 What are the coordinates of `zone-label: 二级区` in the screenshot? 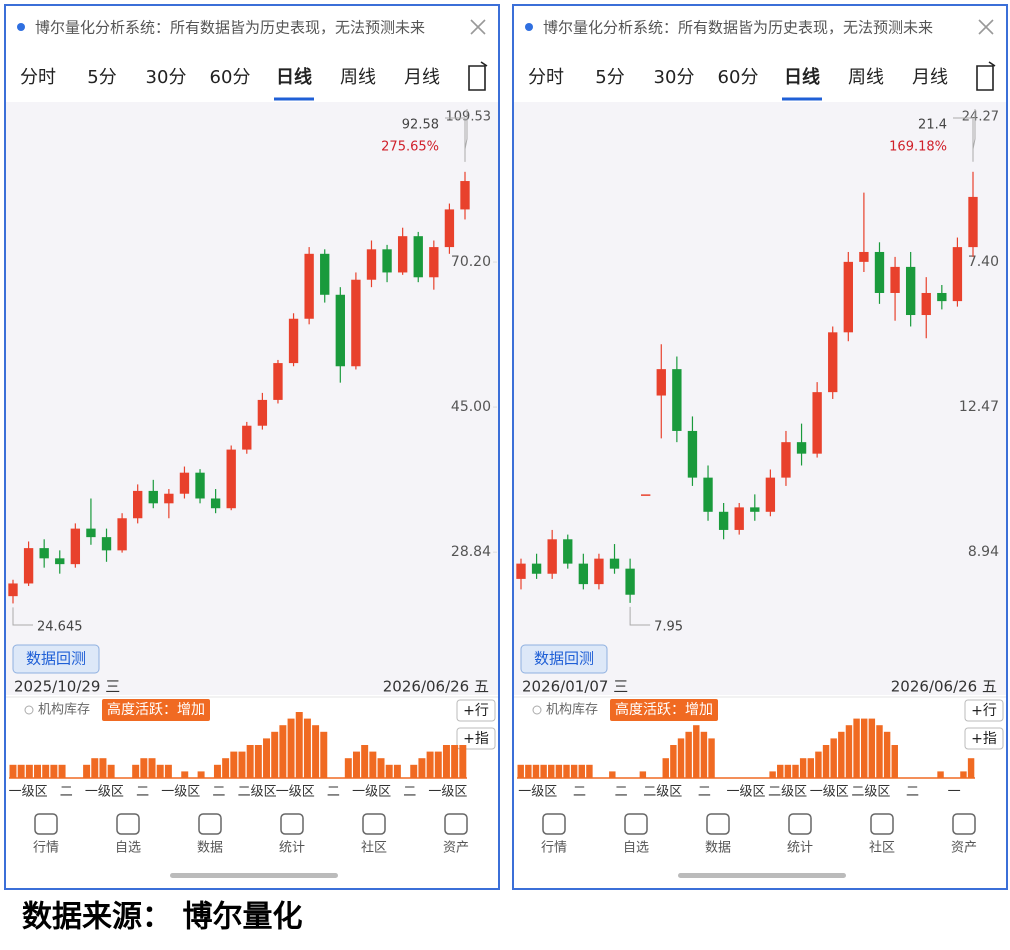 It's located at (870, 792).